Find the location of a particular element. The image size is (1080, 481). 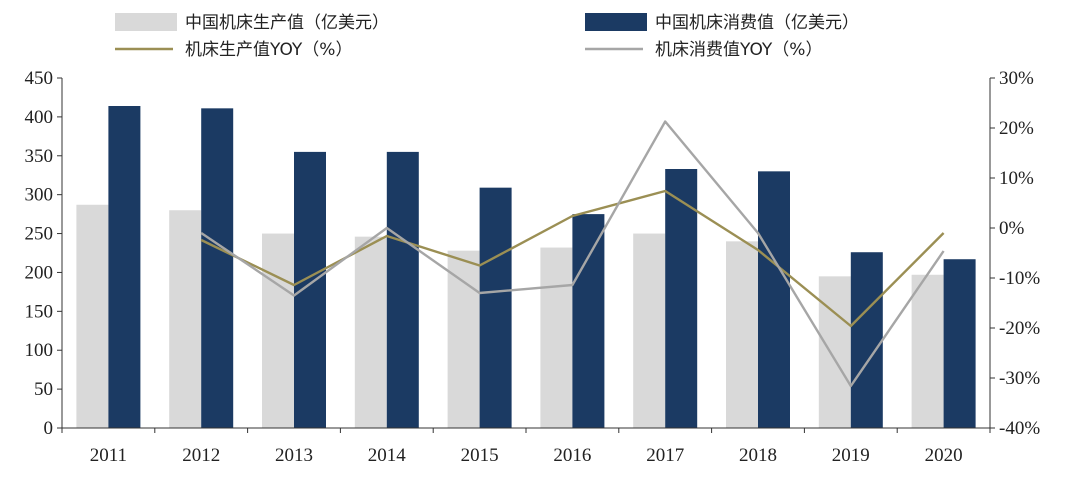

legend-consumption-value-swatch is located at coordinates (616, 22).